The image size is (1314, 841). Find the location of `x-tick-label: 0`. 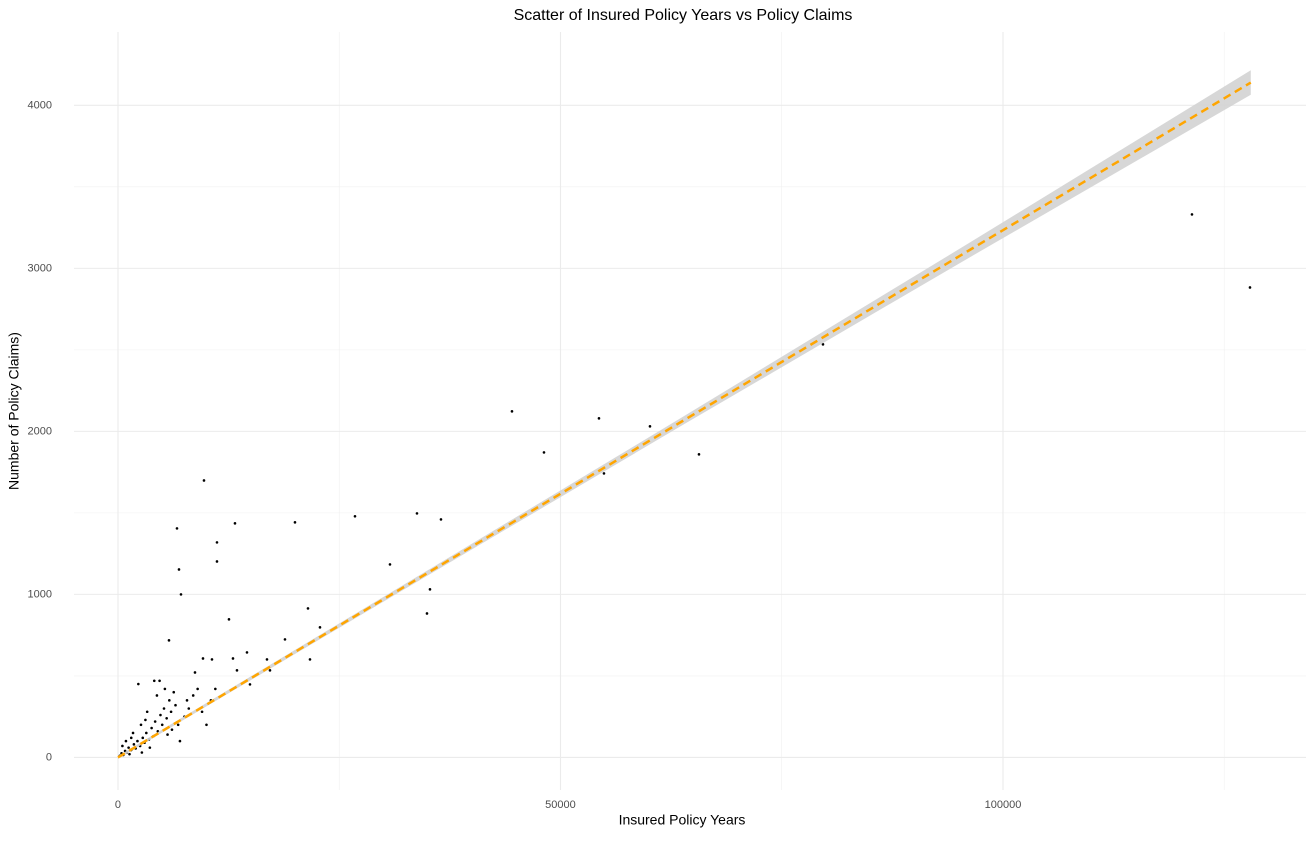

x-tick-label: 0 is located at coordinates (118, 805).